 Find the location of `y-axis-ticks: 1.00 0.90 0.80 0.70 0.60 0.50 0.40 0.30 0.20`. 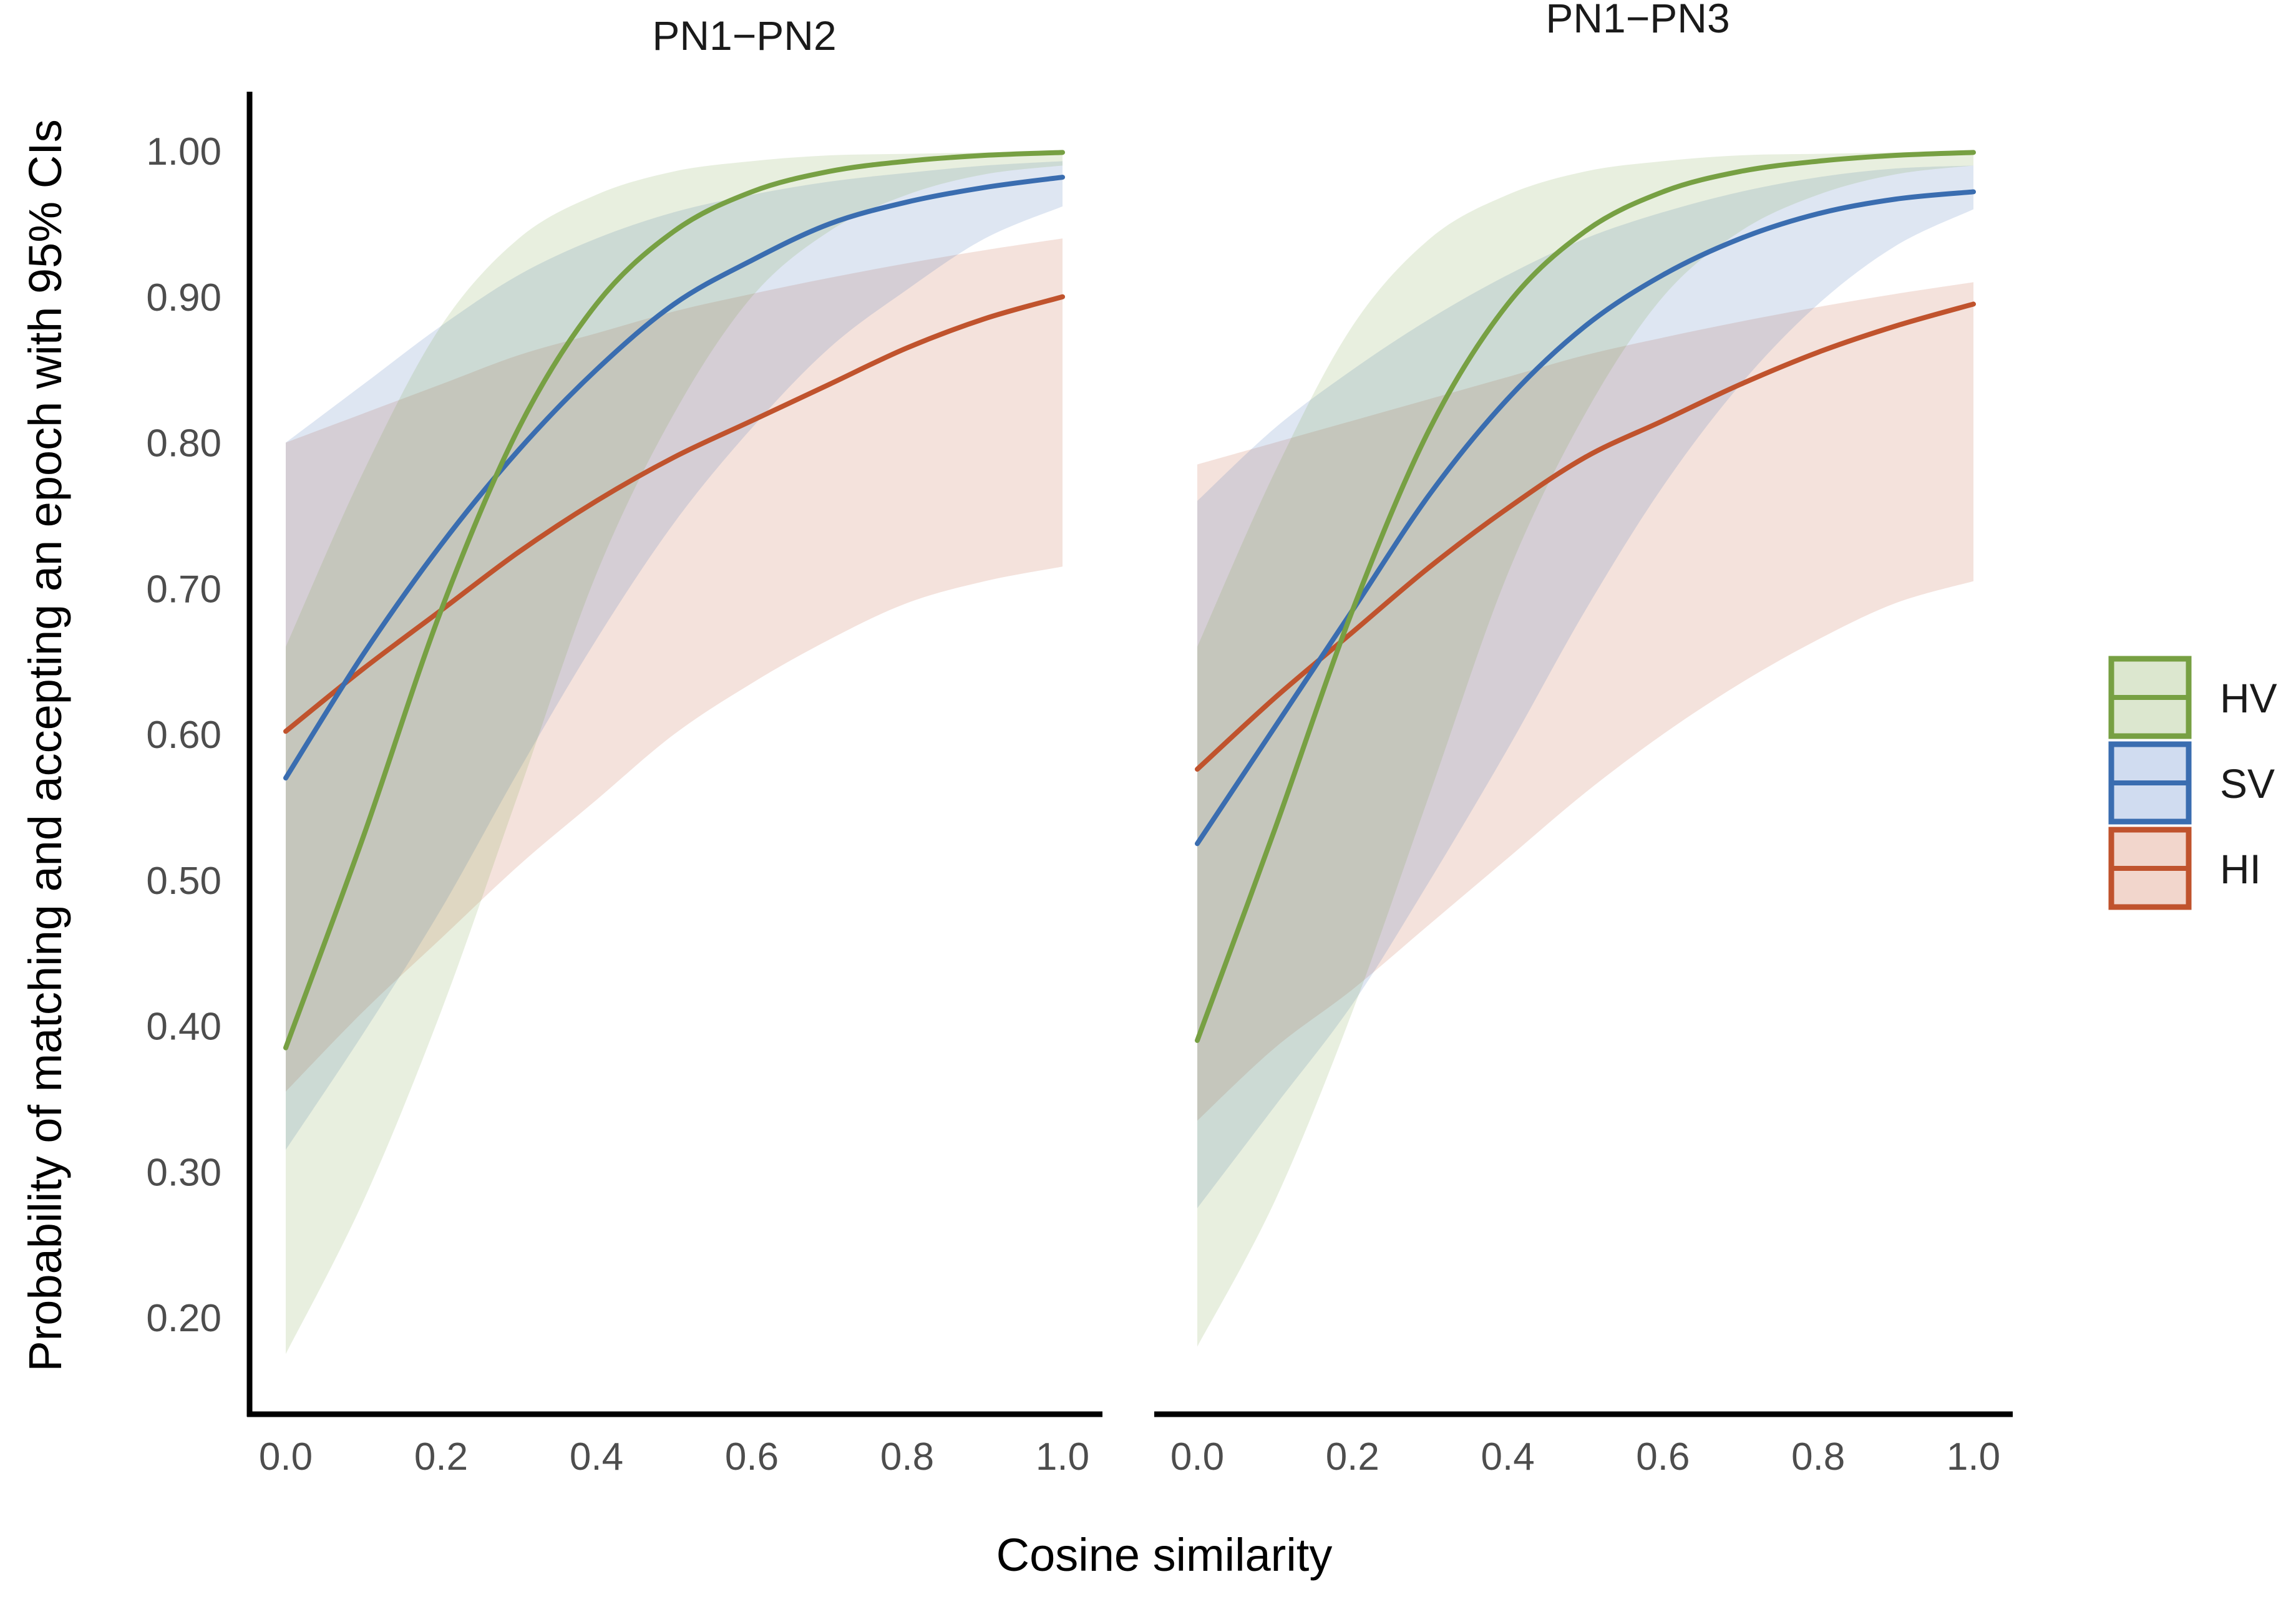

y-axis-ticks: 1.00 0.90 0.80 0.70 0.60 0.50 0.40 0.30 0.20 is located at coordinates (183, 735).